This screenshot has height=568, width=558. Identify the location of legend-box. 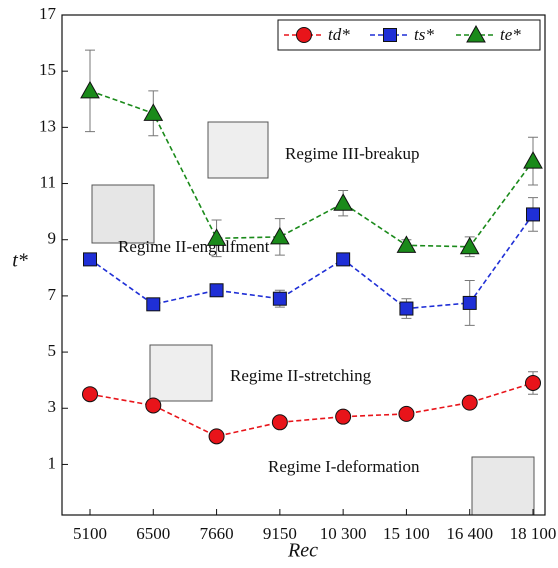
(409, 35).